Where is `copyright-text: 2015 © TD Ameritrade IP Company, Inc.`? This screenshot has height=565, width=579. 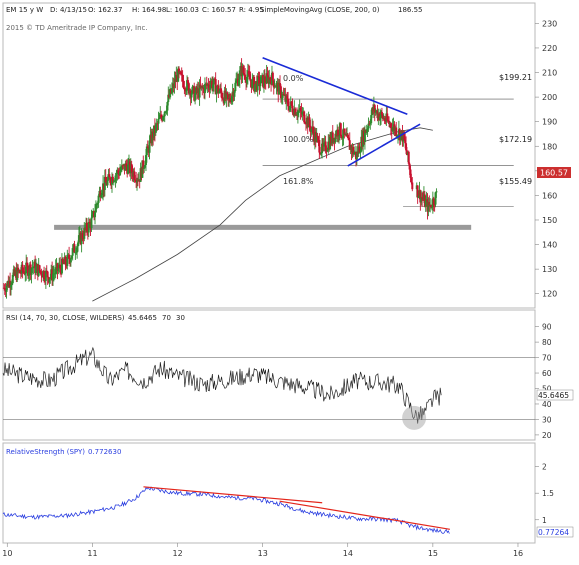 copyright-text: 2015 © TD Ameritrade IP Company, Inc. is located at coordinates (77, 28).